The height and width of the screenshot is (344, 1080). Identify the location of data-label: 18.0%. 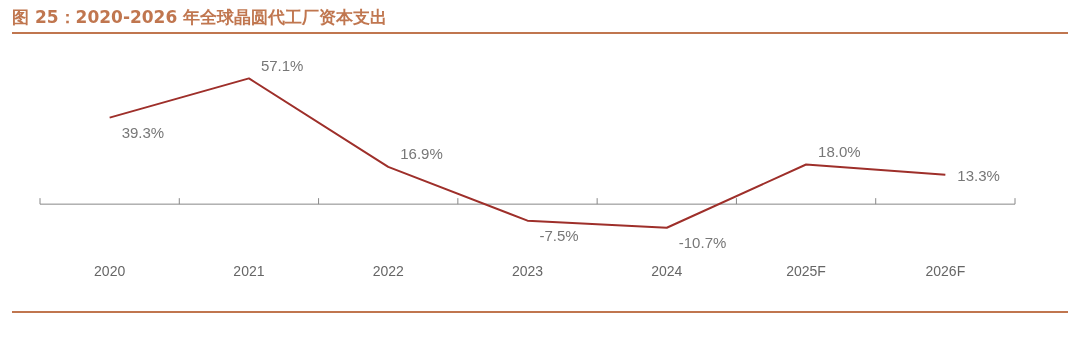
(839, 151).